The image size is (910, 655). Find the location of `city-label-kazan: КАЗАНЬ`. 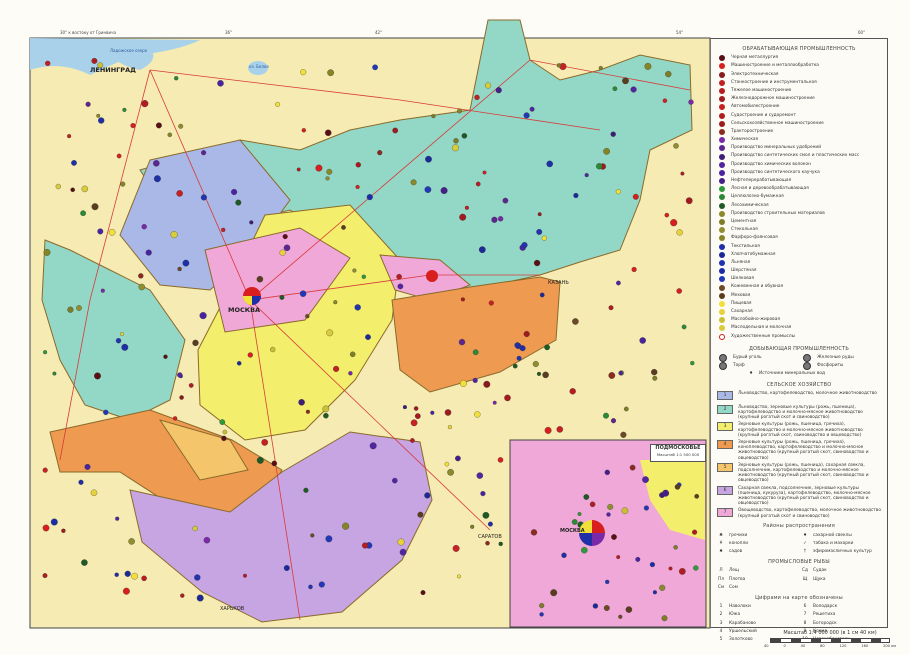

city-label-kazan: КАЗАНЬ is located at coordinates (558, 283).